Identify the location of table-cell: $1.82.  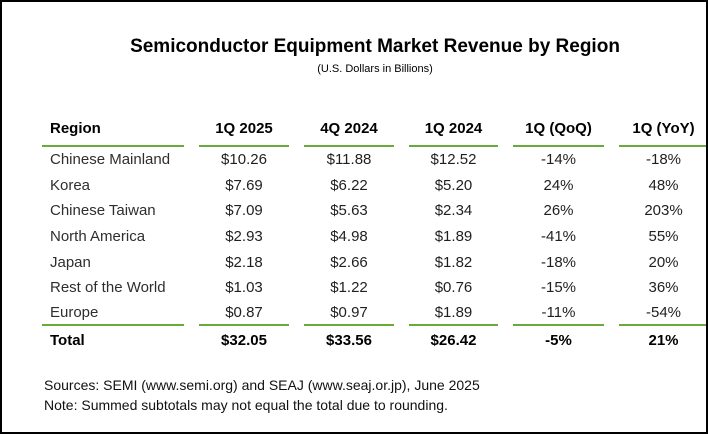
(453, 262).